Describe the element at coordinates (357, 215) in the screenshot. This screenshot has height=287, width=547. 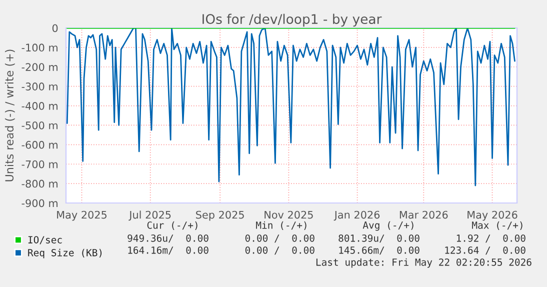
I see `x-tick-label: Jan 2026` at that location.